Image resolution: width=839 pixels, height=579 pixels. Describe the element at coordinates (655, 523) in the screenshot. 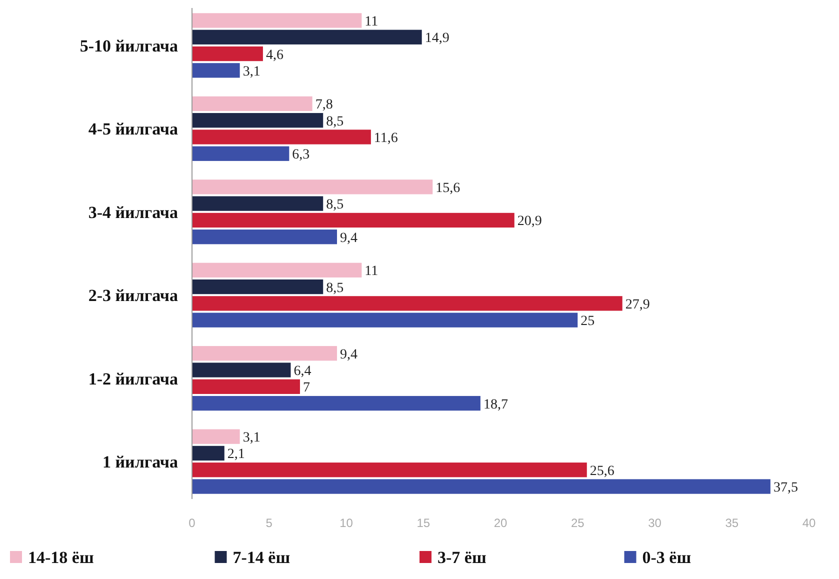

I see `x-tick-label: 30` at that location.